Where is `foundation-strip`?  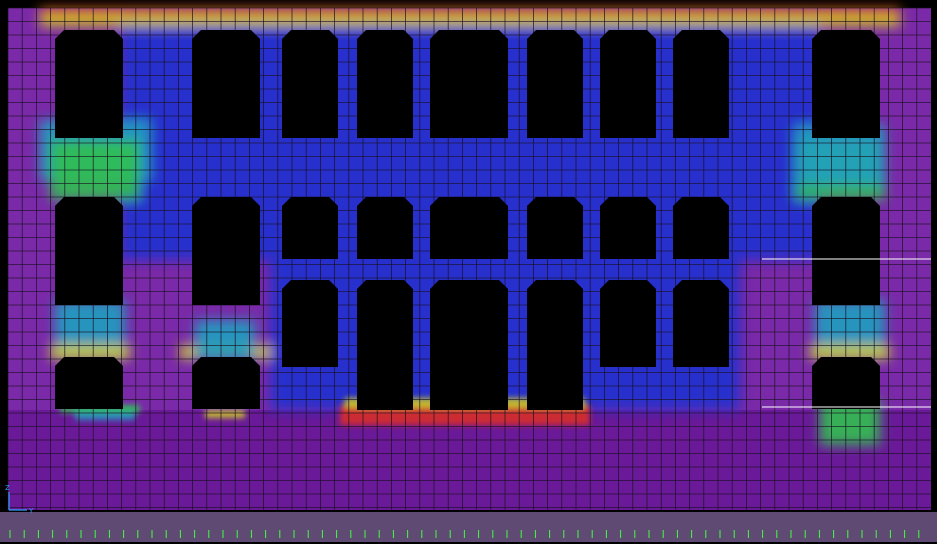
foundation-strip is located at coordinates (468, 527).